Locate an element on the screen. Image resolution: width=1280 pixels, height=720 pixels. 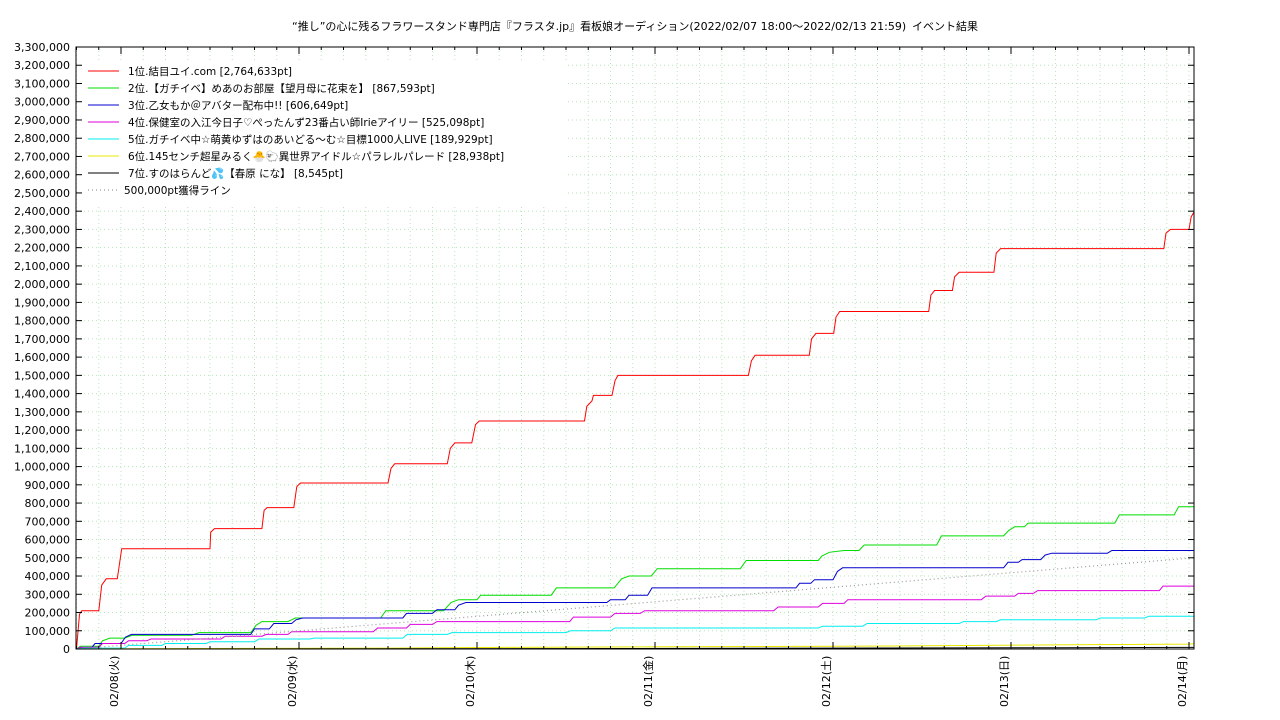
y-tick-label: 700,000 is located at coordinates (48, 521).